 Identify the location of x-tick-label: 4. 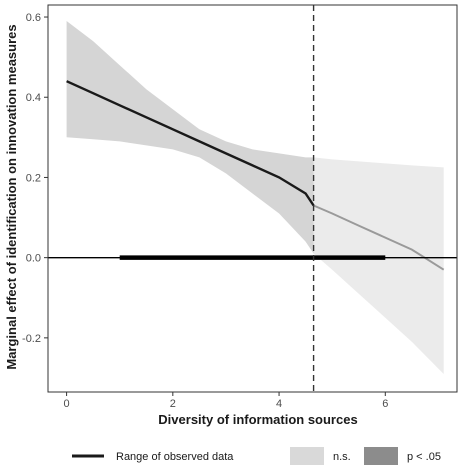
(279, 404).